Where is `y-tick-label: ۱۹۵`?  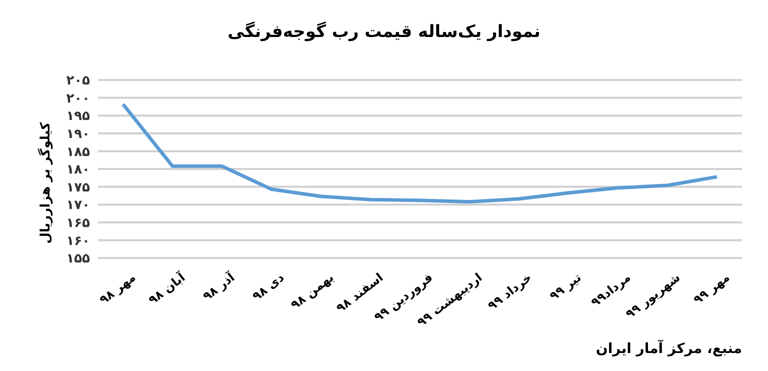
y-tick-label: ۱۹۵ is located at coordinates (78, 116).